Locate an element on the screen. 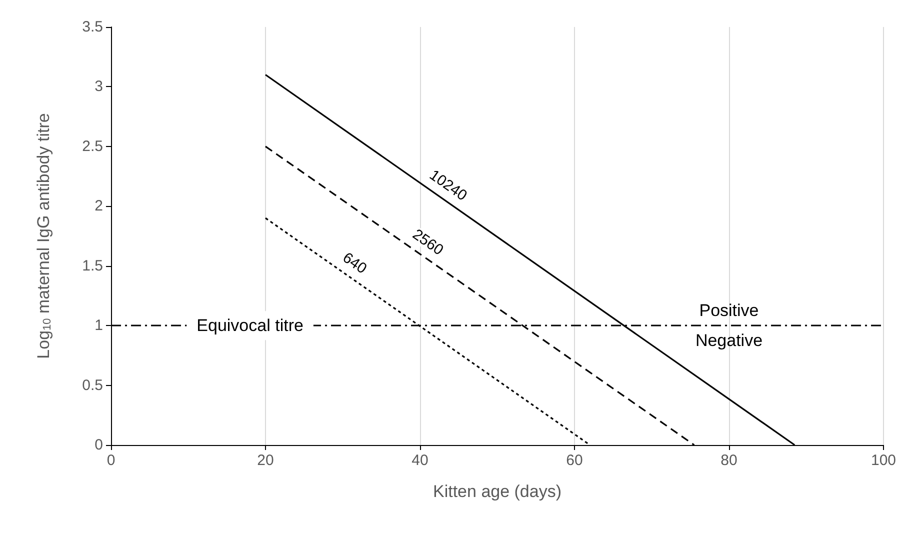  text: 640 is located at coordinates (355, 263).